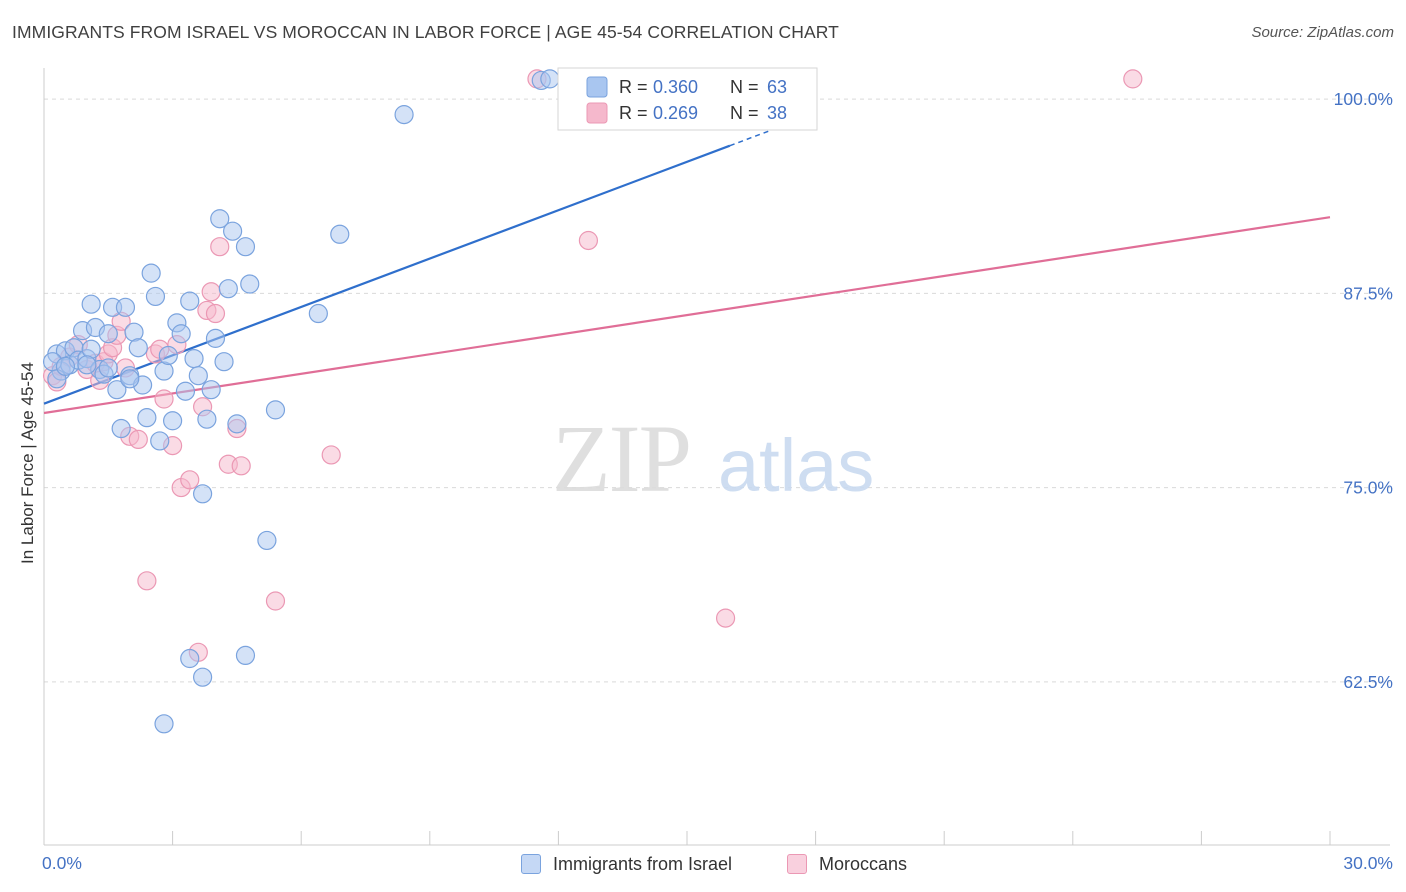  What do you see at coordinates (1368, 293) in the screenshot?
I see `y-tick-label-2: 87.5%` at bounding box center [1368, 293].